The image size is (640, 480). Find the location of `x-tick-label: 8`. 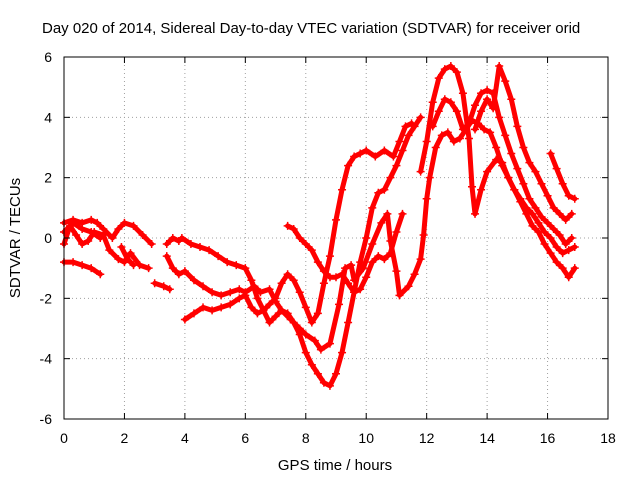

x-tick-label: 8 is located at coordinates (306, 438).